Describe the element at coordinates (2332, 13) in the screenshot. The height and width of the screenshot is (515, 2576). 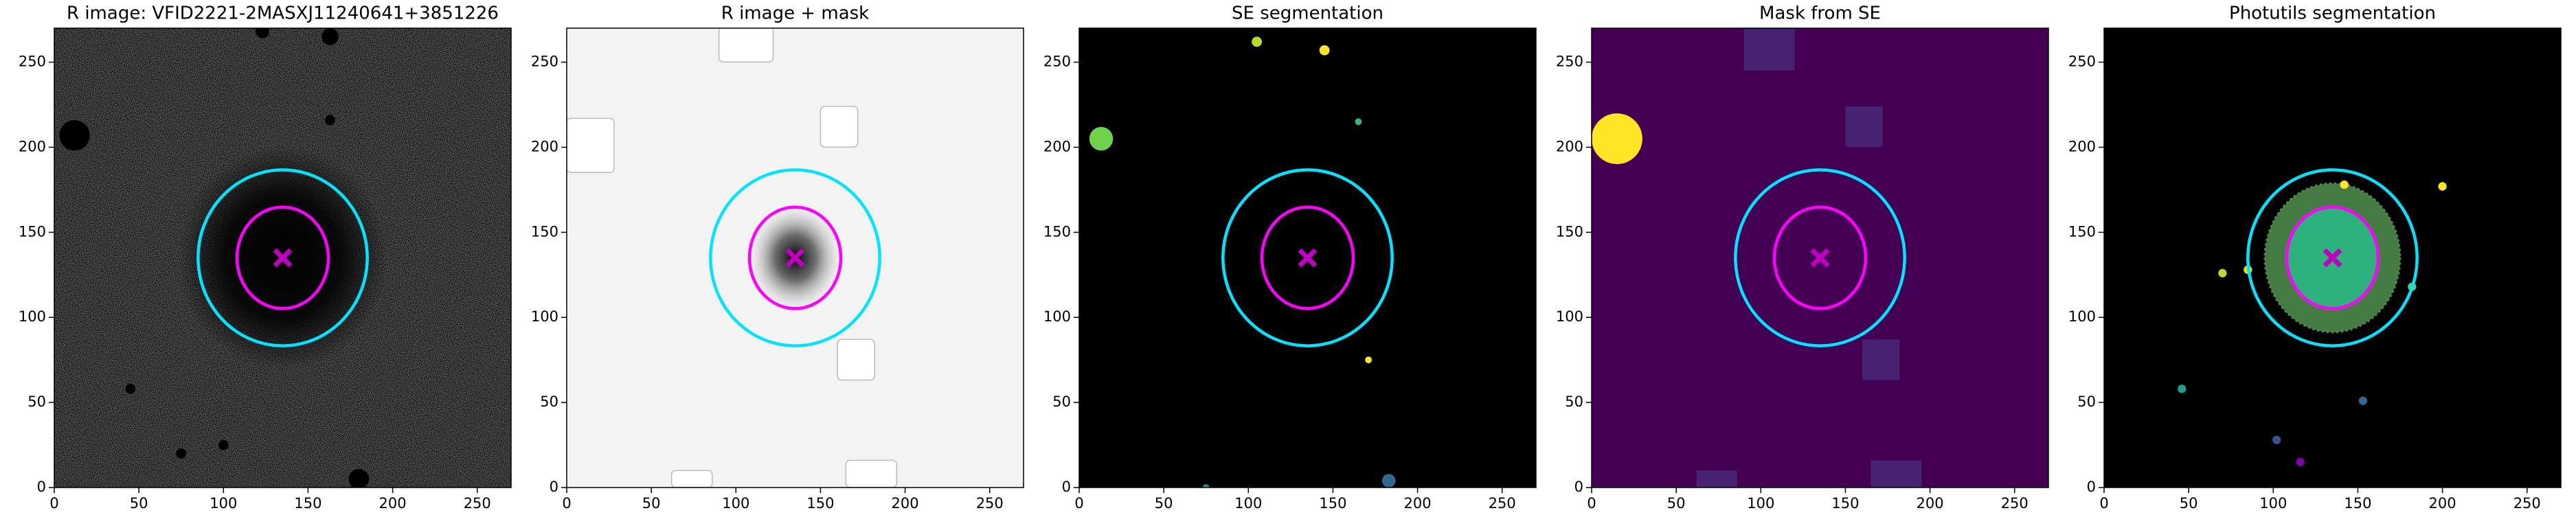
I see `panel-title: Photutils segmentation` at that location.